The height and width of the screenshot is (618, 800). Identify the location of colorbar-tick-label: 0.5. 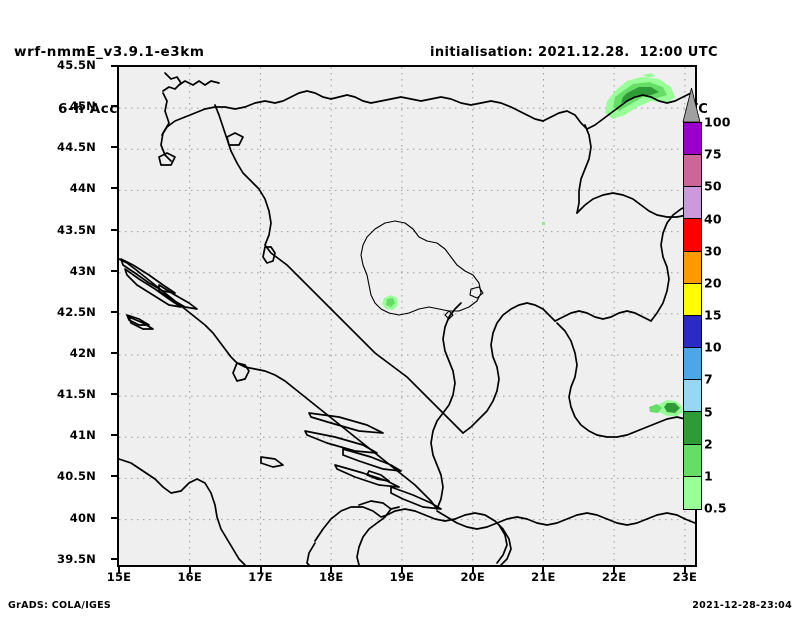
(715, 508).